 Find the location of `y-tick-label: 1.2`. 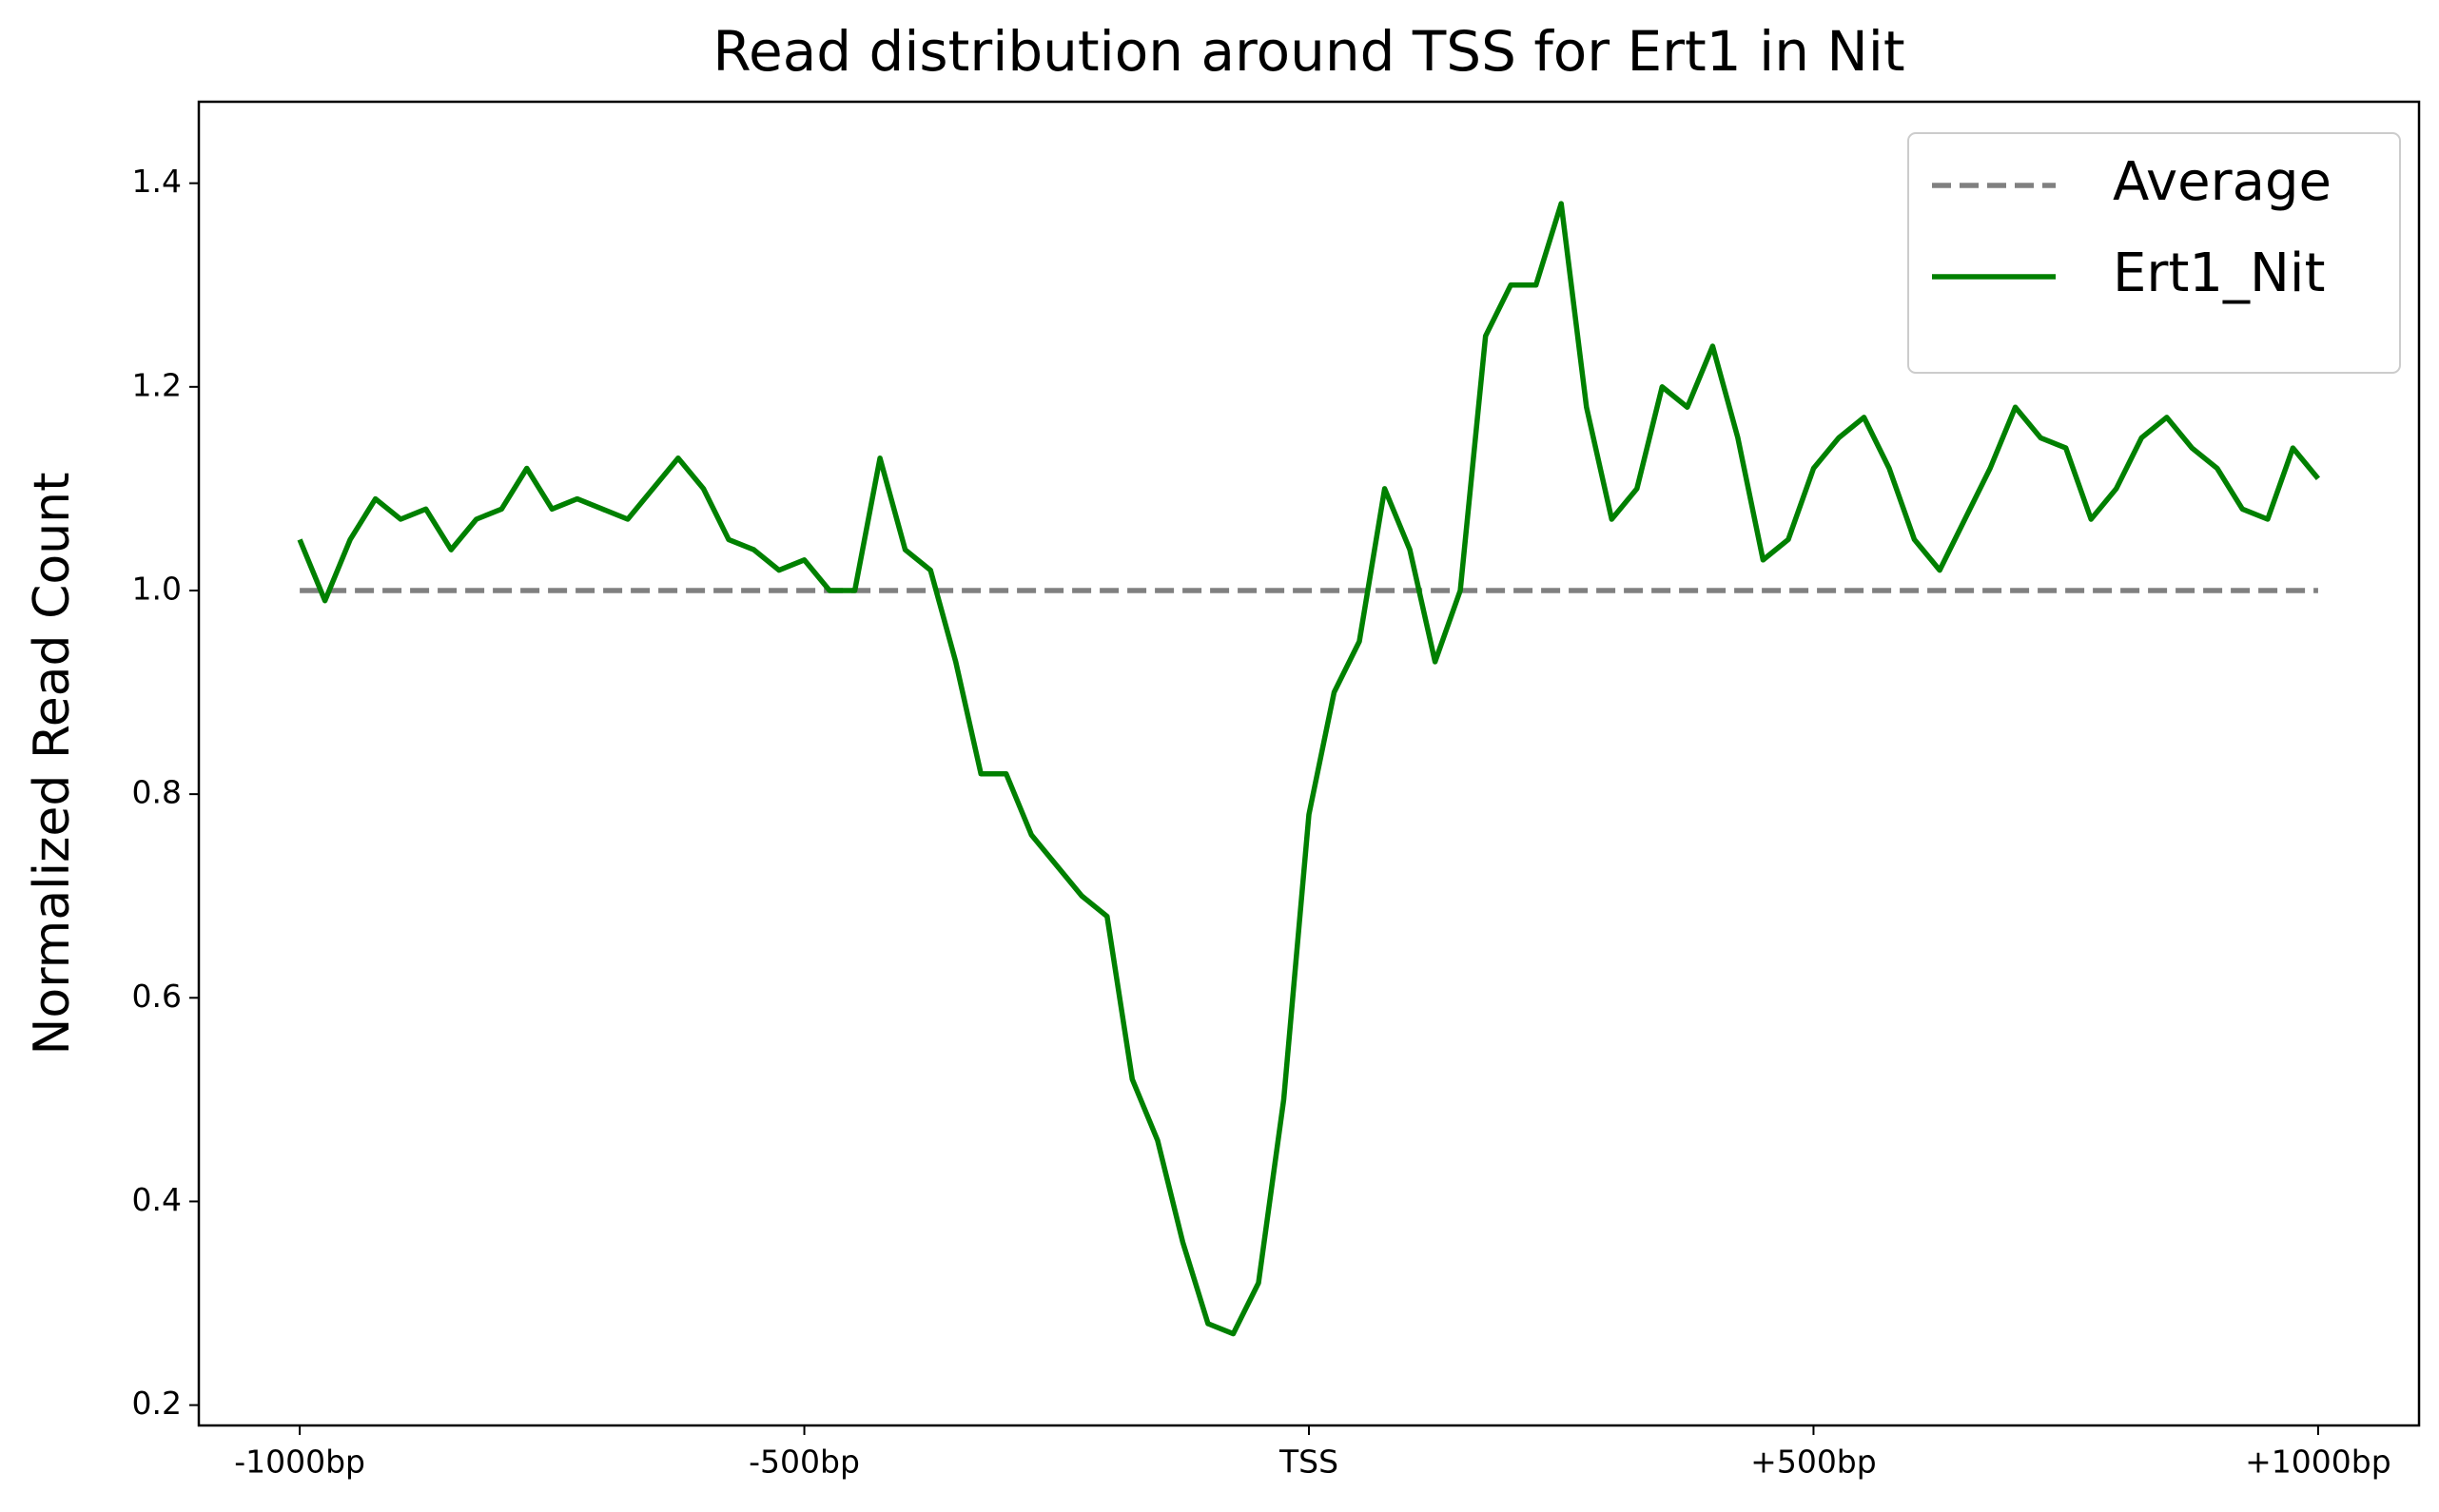

y-tick-label: 1.2 is located at coordinates (157, 384).